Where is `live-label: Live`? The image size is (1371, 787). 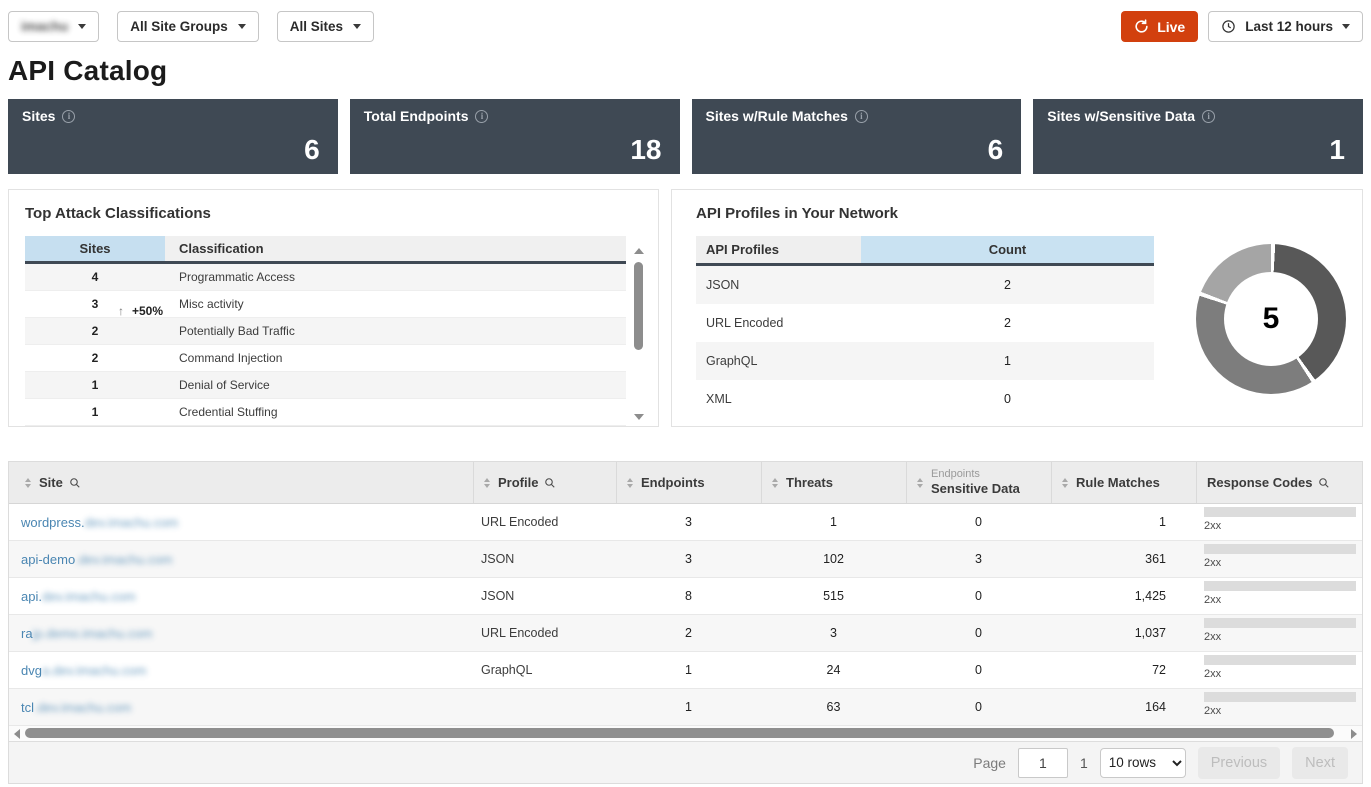 live-label: Live is located at coordinates (1171, 26).